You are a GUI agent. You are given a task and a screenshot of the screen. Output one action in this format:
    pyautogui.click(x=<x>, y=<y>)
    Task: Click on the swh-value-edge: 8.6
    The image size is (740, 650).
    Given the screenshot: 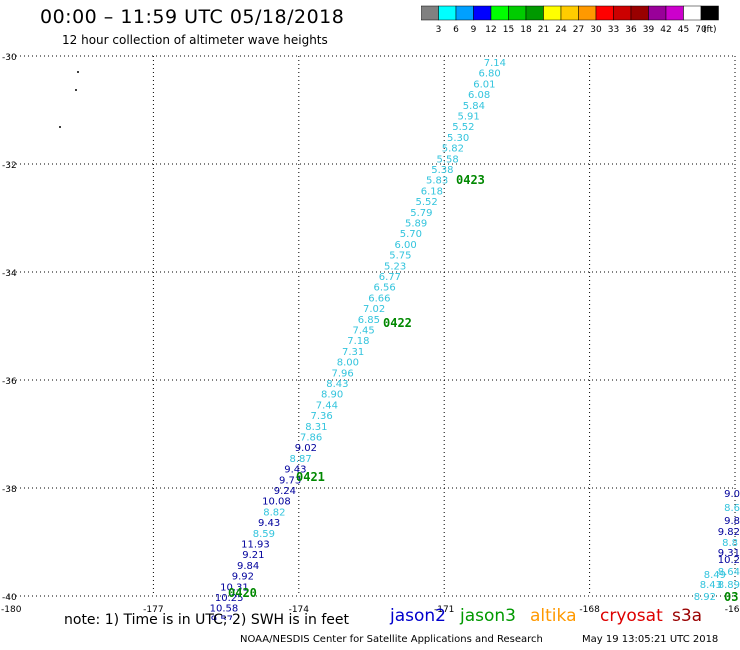 What is the action you would take?
    pyautogui.click(x=732, y=508)
    